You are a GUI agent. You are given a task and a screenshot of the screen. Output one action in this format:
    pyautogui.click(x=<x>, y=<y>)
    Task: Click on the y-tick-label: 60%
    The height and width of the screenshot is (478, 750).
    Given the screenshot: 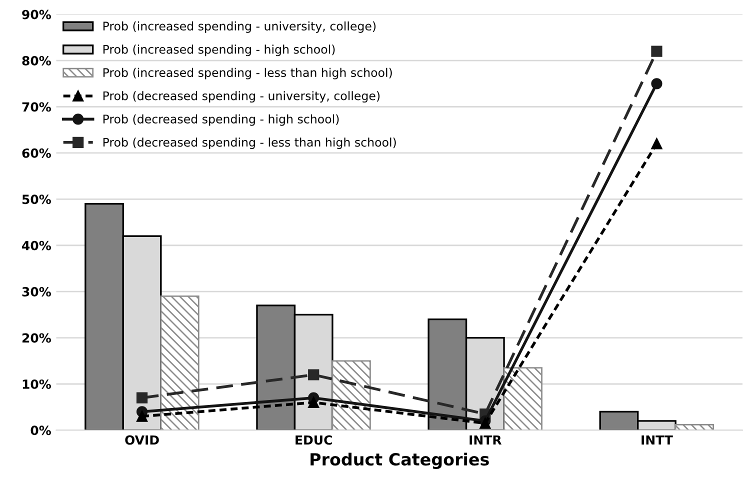 What is the action you would take?
    pyautogui.click(x=36, y=153)
    